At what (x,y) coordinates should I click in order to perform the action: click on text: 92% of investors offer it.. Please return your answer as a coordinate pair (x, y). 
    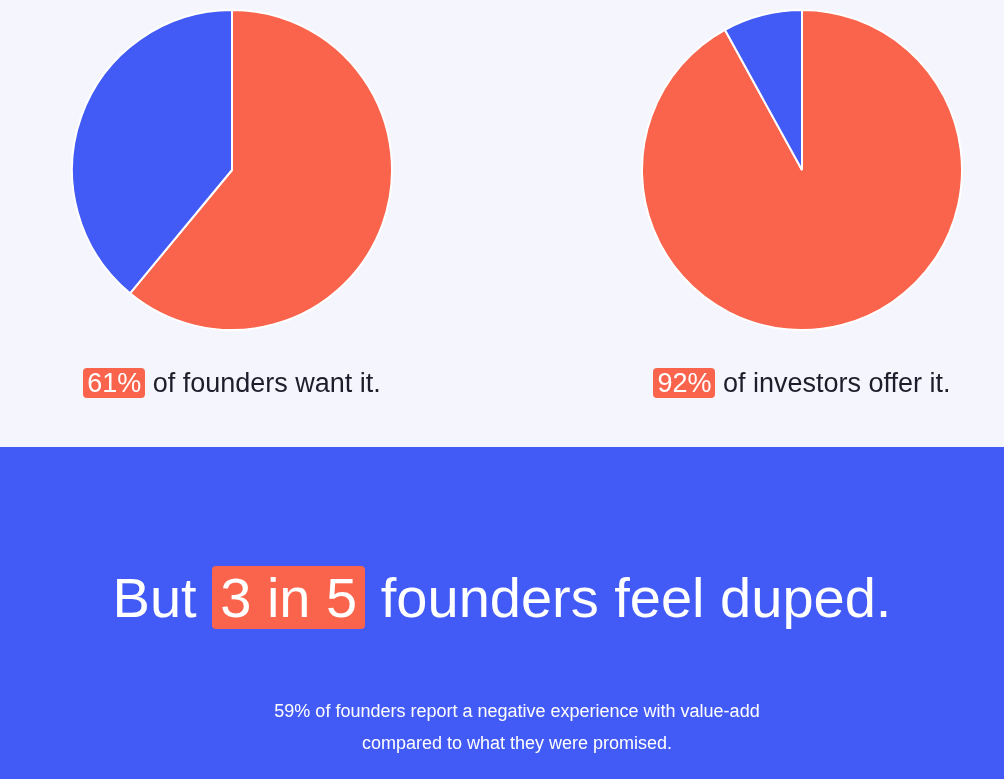
    Looking at the image, I should click on (803, 383).